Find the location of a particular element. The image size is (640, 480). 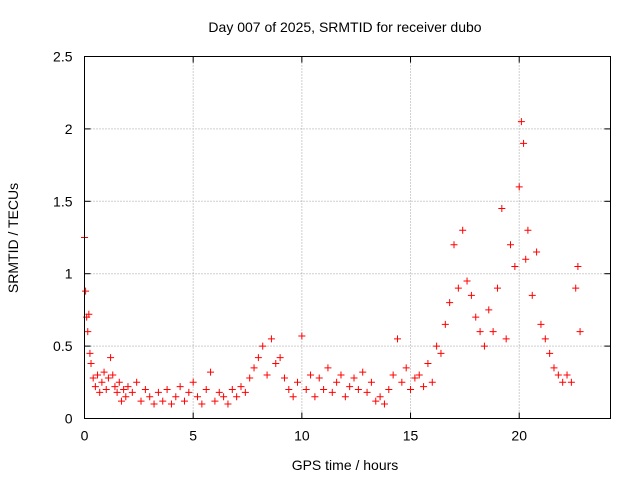

x-axis-label: GPS time / hours is located at coordinates (345, 465).